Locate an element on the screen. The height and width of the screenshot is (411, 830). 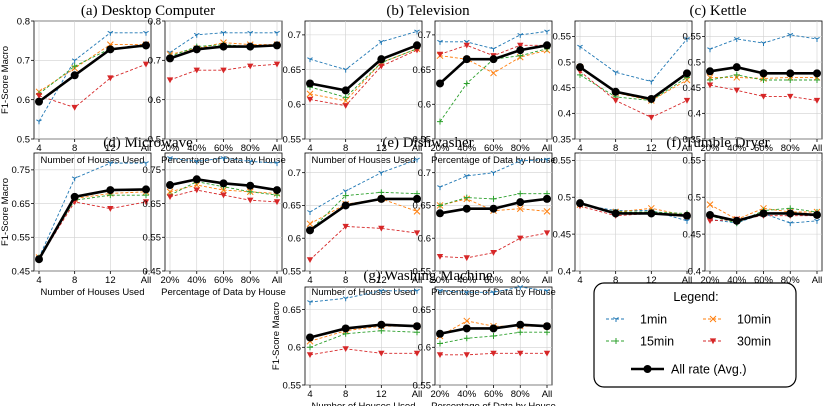
series-10min is located at coordinates (92, 68).